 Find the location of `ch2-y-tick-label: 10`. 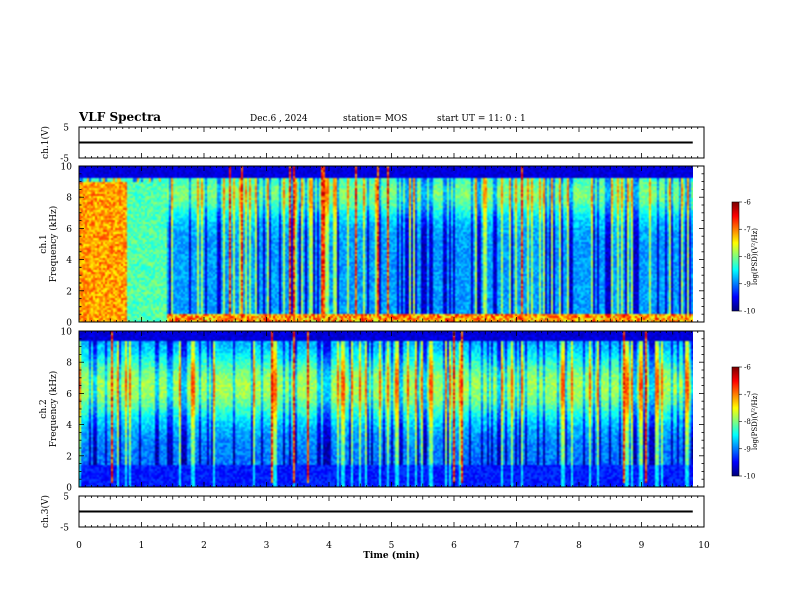

ch2-y-tick-label: 10 is located at coordinates (67, 333).